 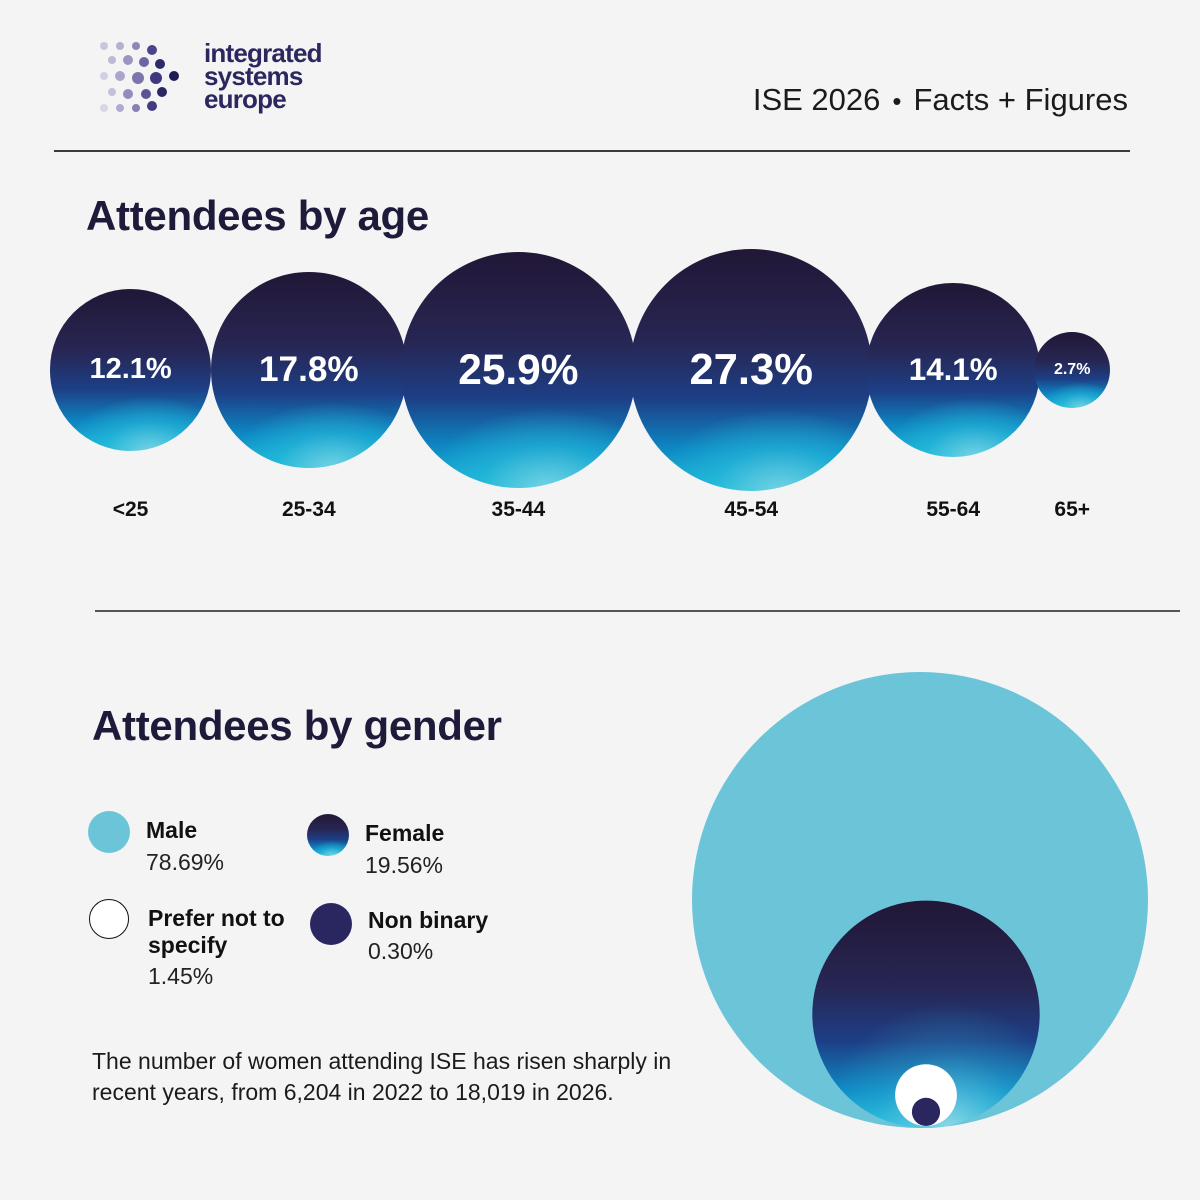 I want to click on legend-non-binary-label: Non binary, so click(x=428, y=920).